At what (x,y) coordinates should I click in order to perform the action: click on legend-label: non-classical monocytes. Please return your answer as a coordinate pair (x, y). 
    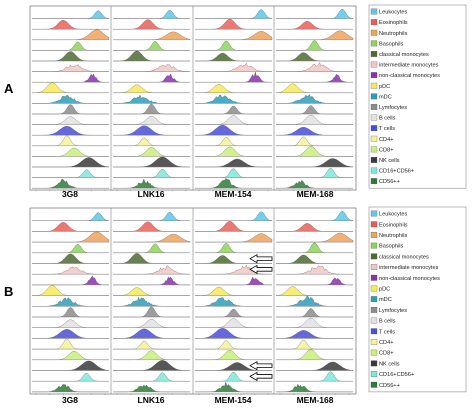
    Looking at the image, I should click on (409, 76).